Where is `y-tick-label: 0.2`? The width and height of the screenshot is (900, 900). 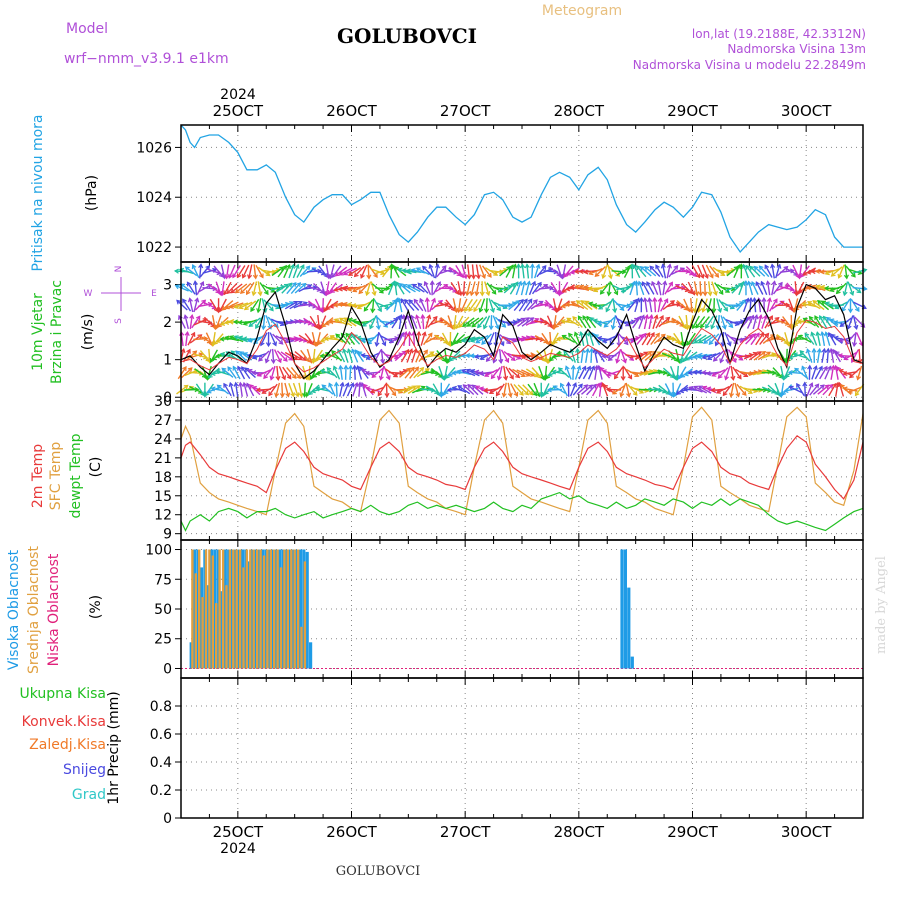
y-tick-label: 0.2 is located at coordinates (161, 791).